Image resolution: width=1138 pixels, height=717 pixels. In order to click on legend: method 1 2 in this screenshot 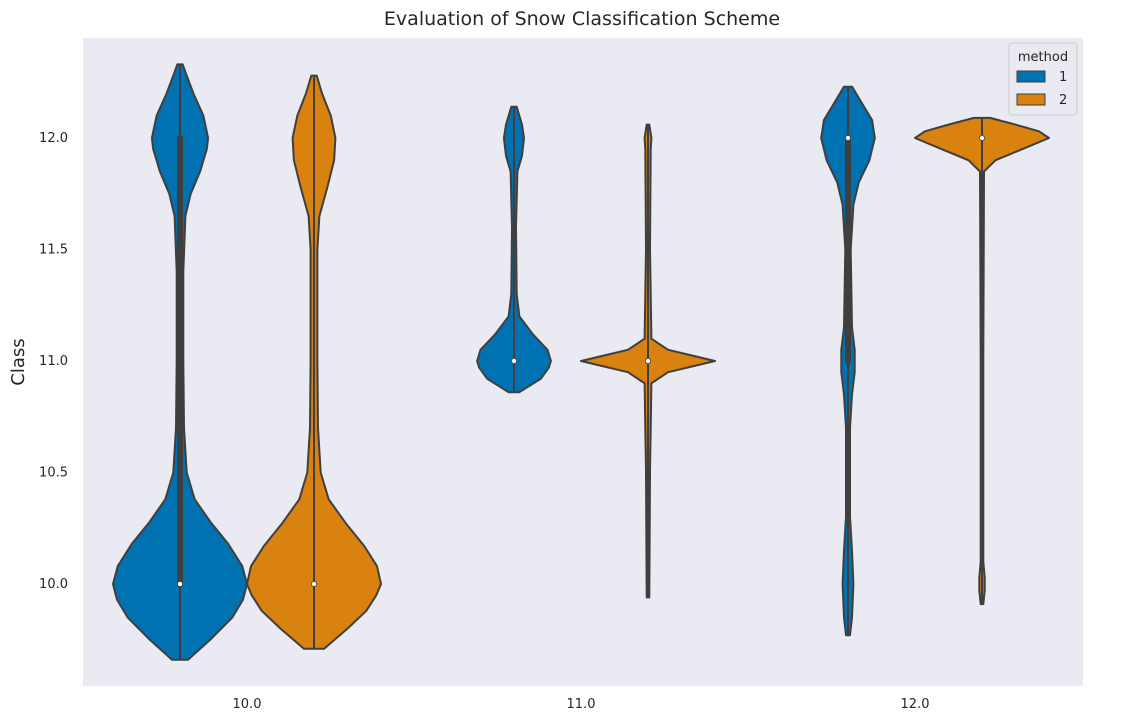, I will do `click(1043, 79)`.